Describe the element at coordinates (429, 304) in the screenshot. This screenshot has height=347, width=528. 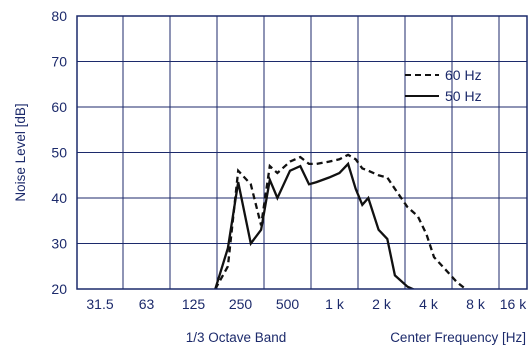
I see `x-tick-label-7: 4 k` at that location.